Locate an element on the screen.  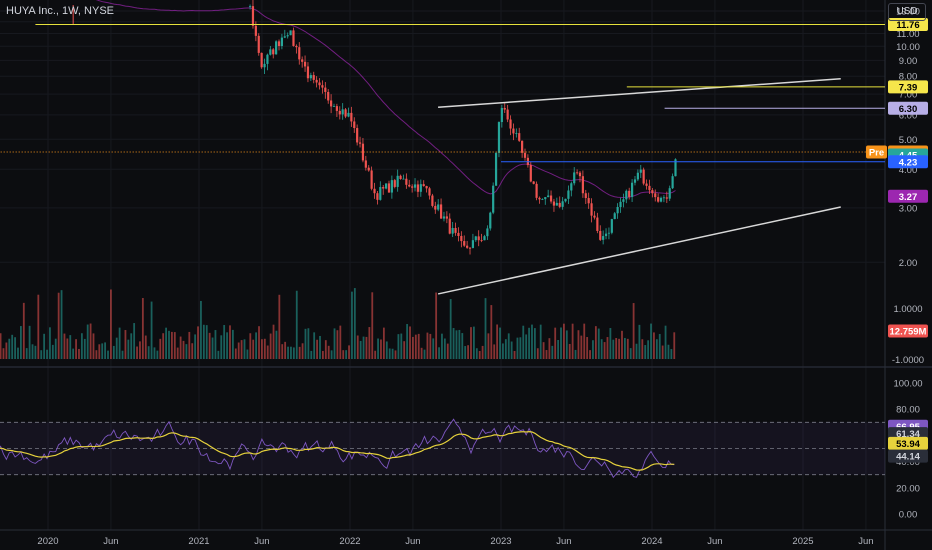
rsi-line is located at coordinates (337, 448).